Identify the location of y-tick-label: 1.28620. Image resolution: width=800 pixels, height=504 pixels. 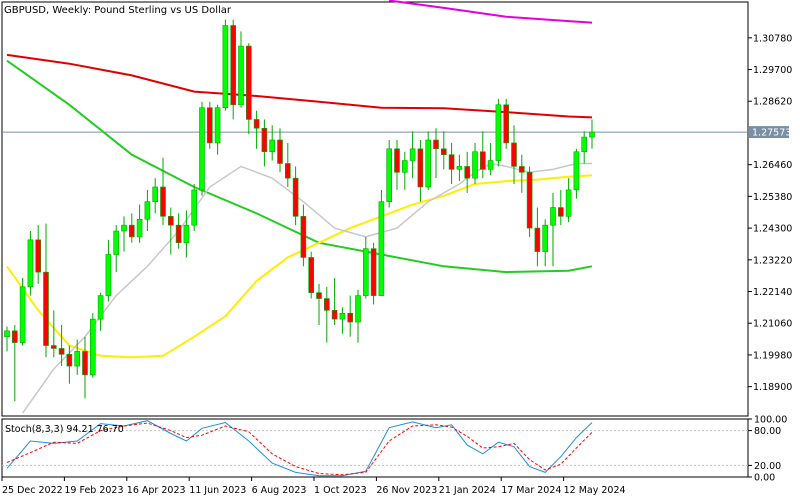
(772, 102).